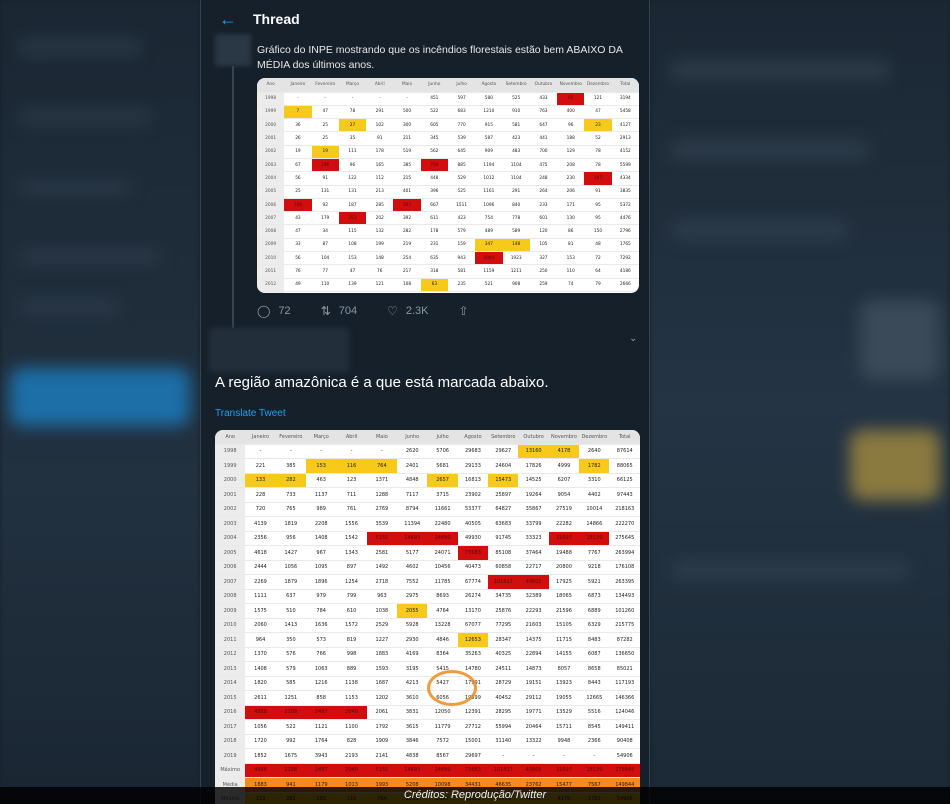  Describe the element at coordinates (533, 683) in the screenshot. I see `table-cell: 19151` at that location.